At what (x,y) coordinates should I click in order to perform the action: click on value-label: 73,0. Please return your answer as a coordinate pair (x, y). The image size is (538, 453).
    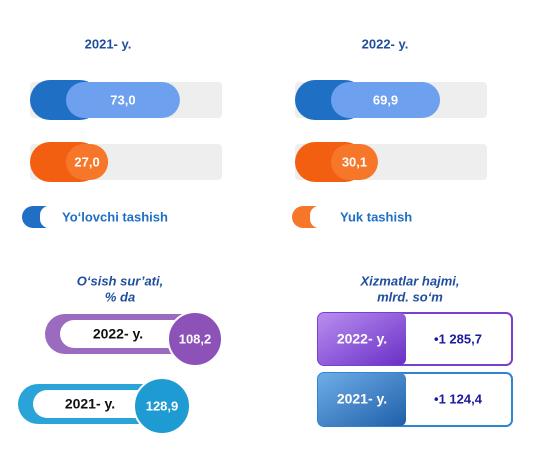
    Looking at the image, I should click on (122, 99).